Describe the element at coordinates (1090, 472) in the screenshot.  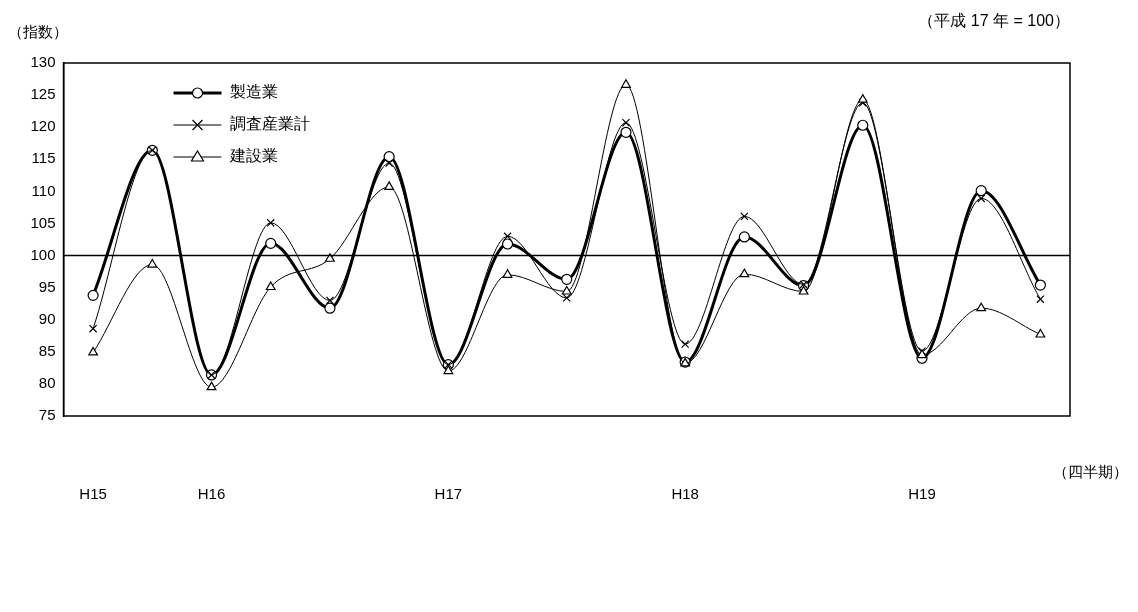
I see `x-axis-title: （四半期）` at that location.